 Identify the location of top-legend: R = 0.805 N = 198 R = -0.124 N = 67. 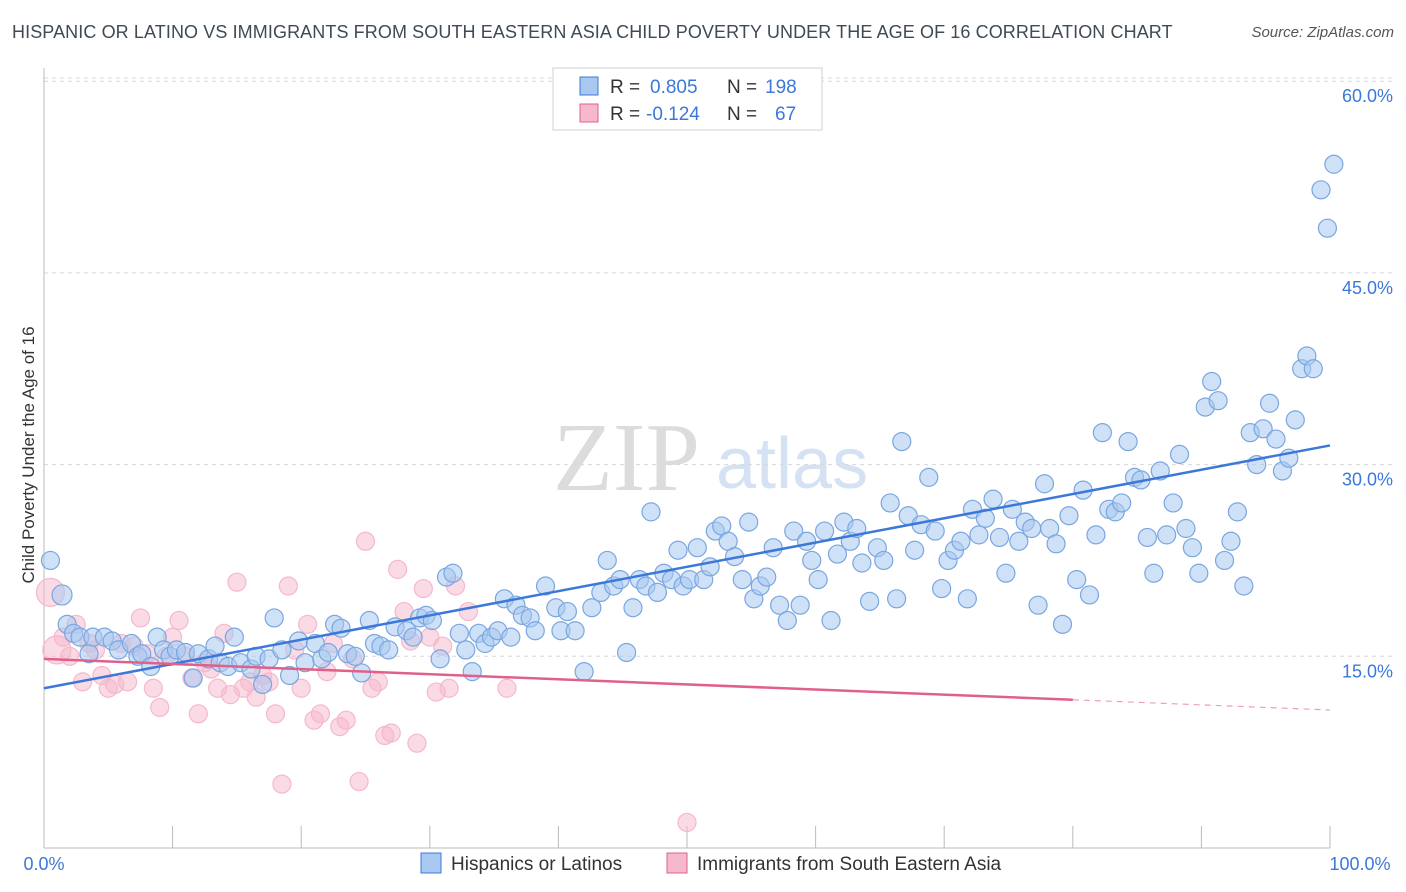
(687, 99).